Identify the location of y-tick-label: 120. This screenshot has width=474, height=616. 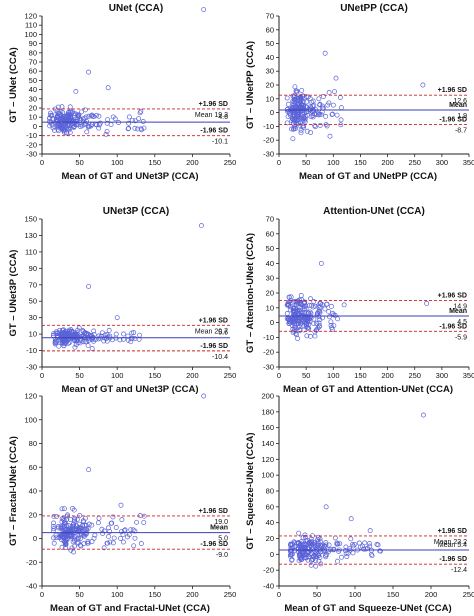
(267, 459).